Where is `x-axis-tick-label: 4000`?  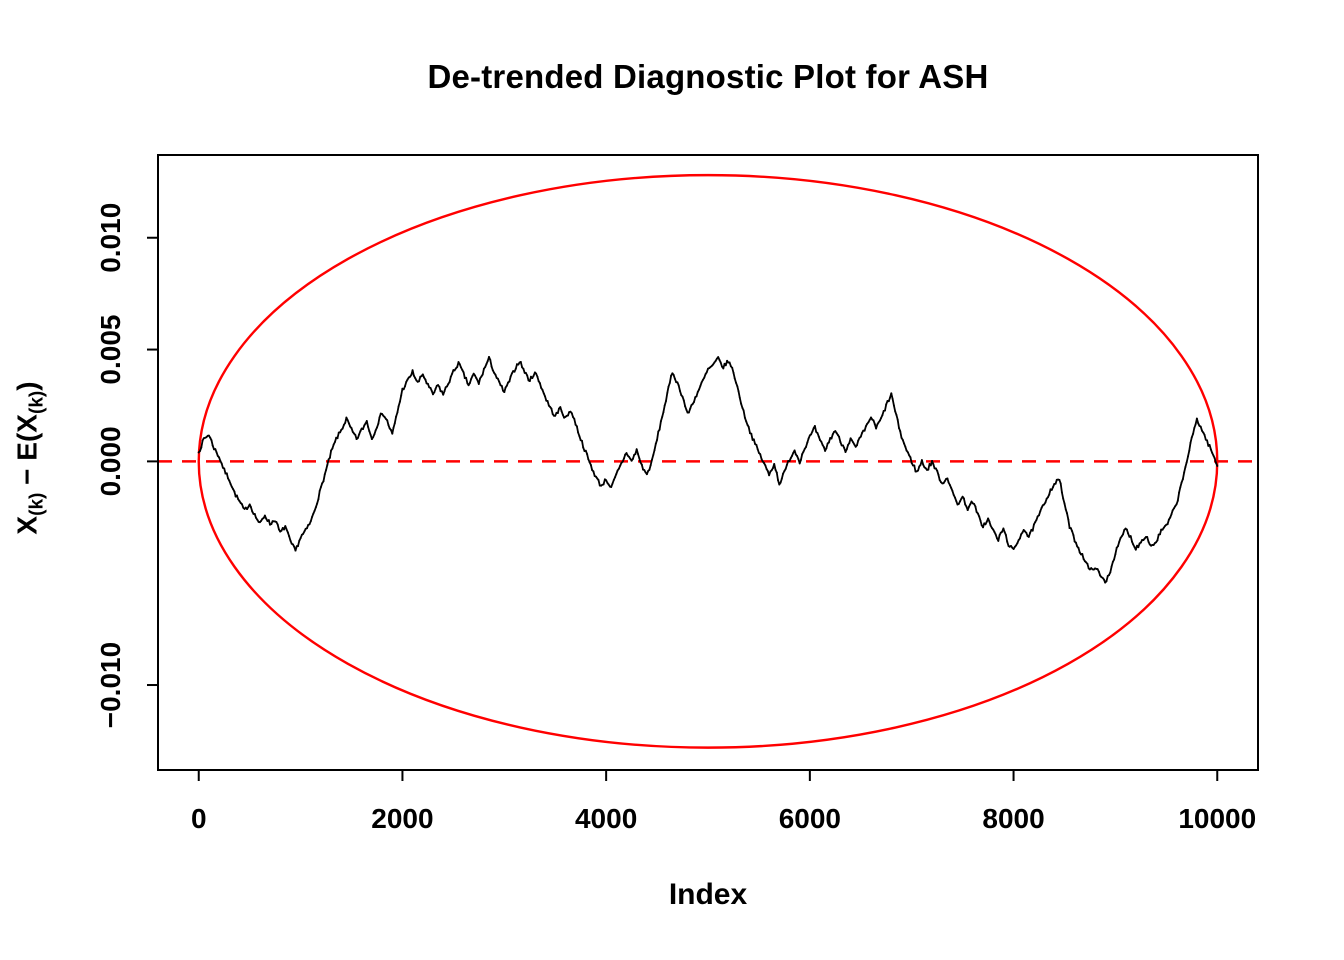
x-axis-tick-label: 4000 is located at coordinates (606, 818).